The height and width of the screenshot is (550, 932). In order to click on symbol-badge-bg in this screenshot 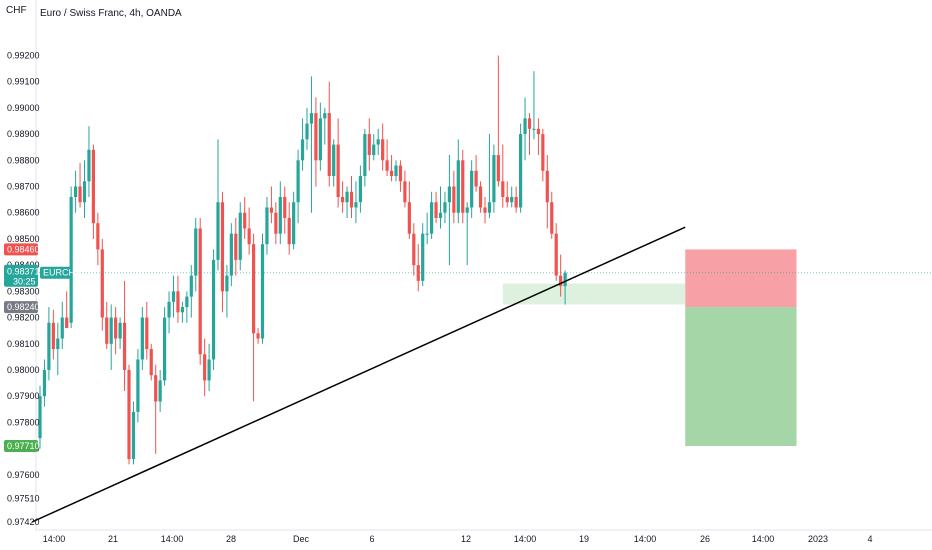, I will do `click(56, 272)`.